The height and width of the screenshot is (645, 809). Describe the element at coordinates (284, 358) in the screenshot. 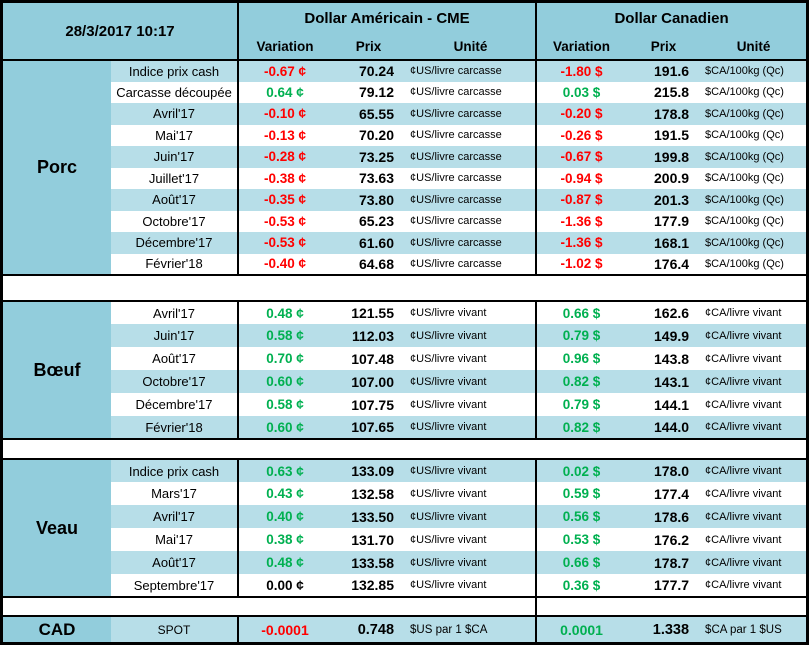

I see `us-variation-cell: 0.70 ¢` at that location.